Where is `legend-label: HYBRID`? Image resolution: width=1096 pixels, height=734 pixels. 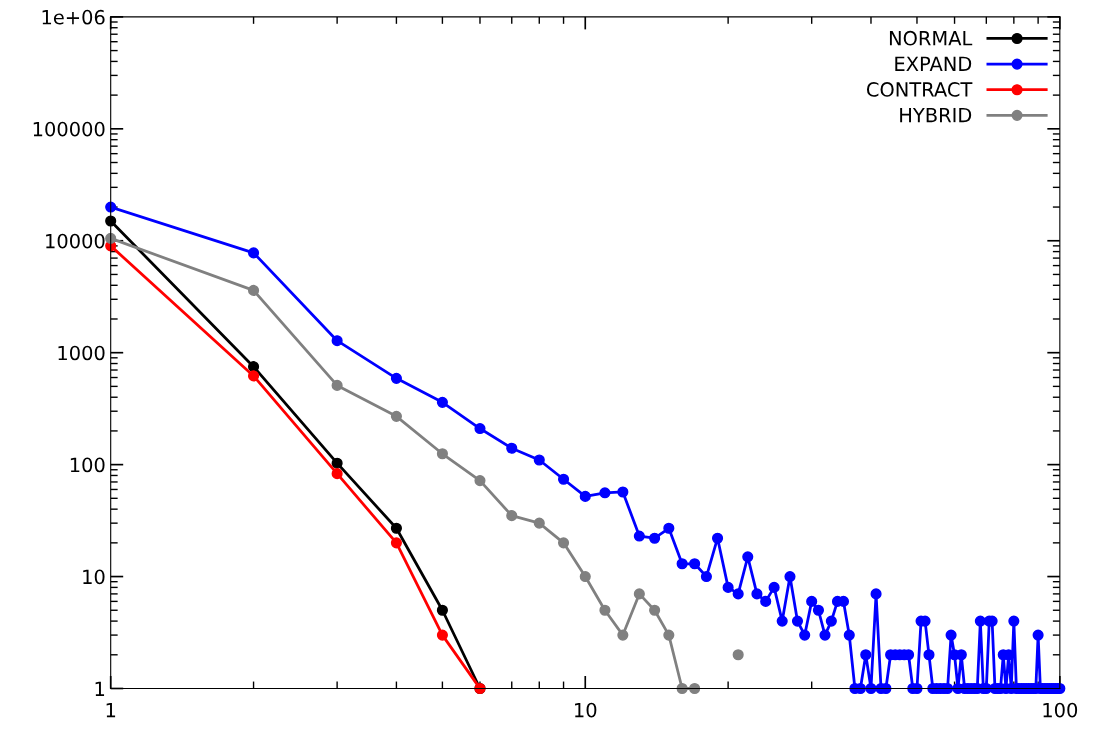
legend-label: HYBRID is located at coordinates (936, 115).